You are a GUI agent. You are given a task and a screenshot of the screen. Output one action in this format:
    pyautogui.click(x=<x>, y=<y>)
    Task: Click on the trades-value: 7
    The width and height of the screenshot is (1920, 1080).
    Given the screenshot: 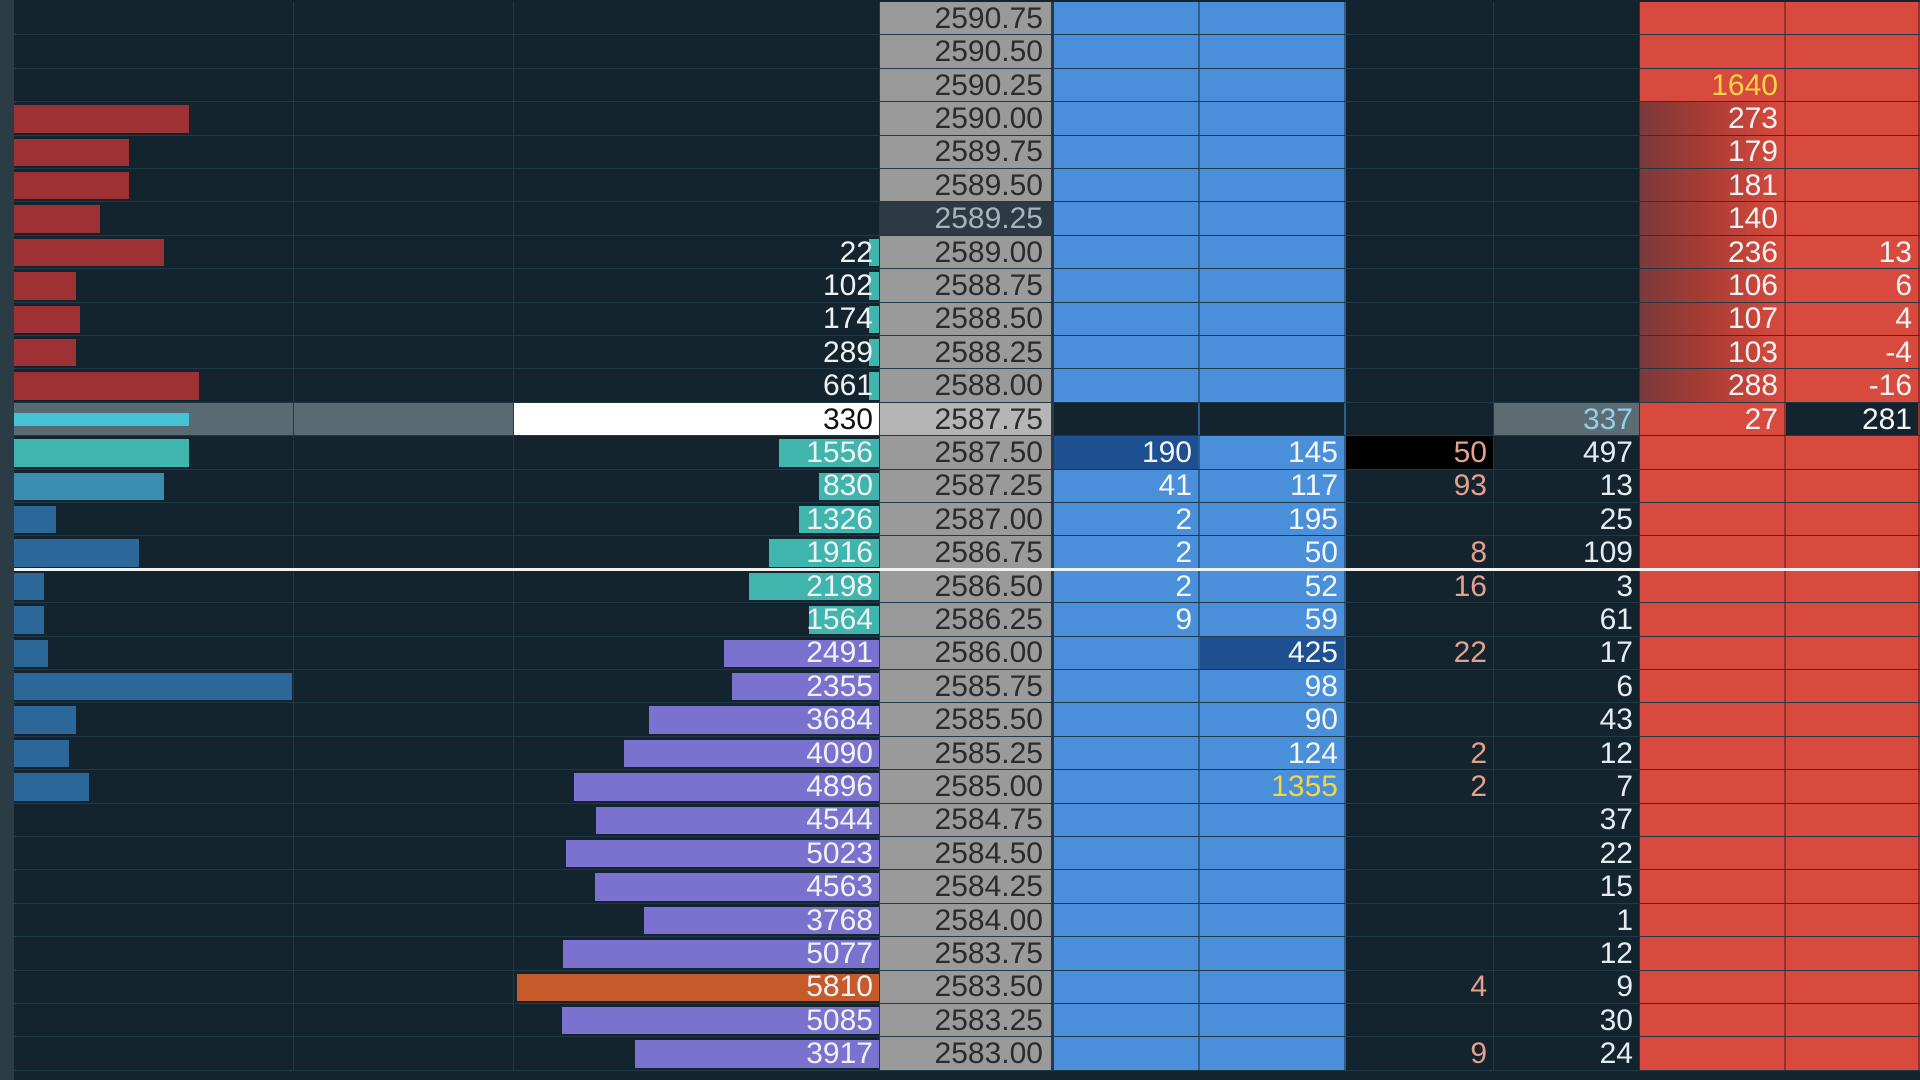 What is the action you would take?
    pyautogui.click(x=1624, y=786)
    